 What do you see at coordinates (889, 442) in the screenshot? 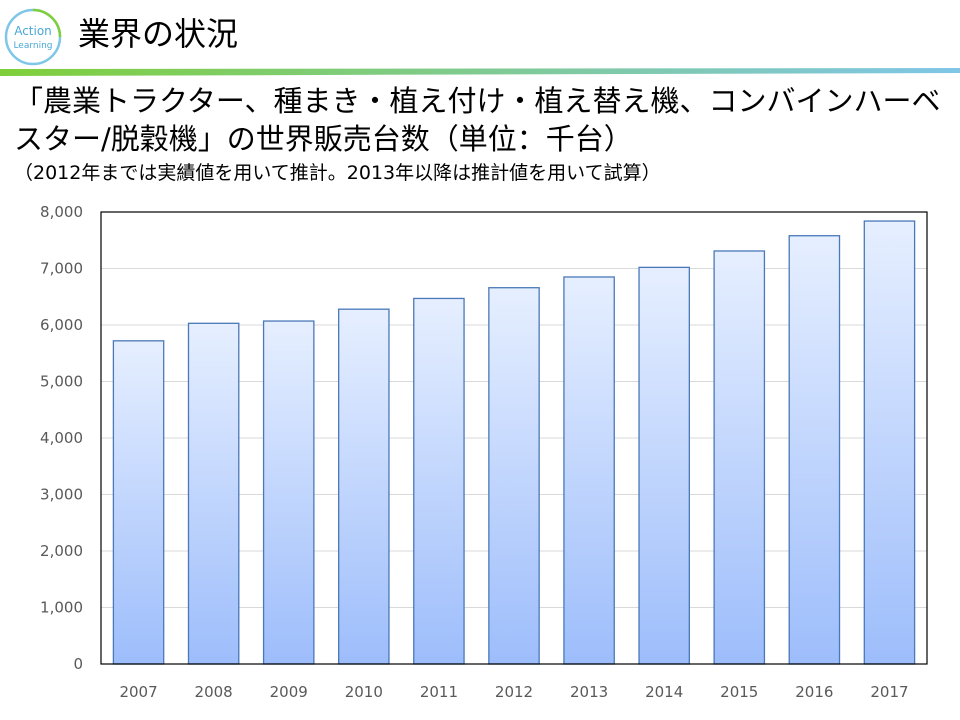
I see `bar-2017` at bounding box center [889, 442].